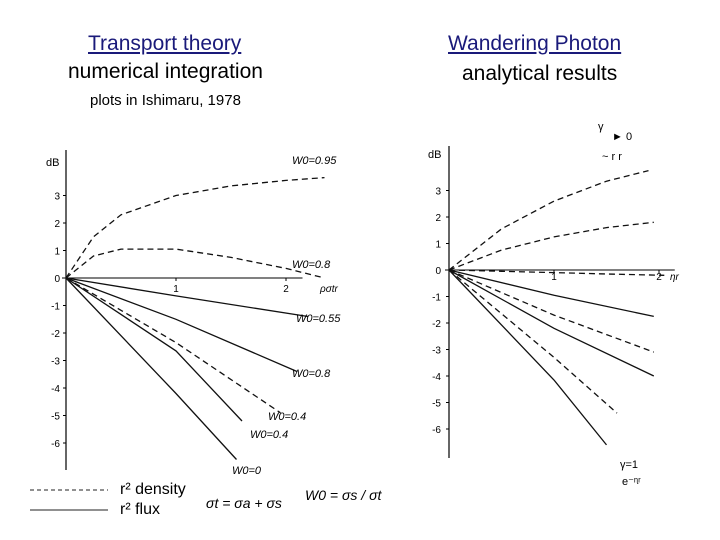 The height and width of the screenshot is (540, 720). Describe the element at coordinates (631, 482) in the screenshot. I see `chart-annotation: e⁻ᶯʳ` at that location.